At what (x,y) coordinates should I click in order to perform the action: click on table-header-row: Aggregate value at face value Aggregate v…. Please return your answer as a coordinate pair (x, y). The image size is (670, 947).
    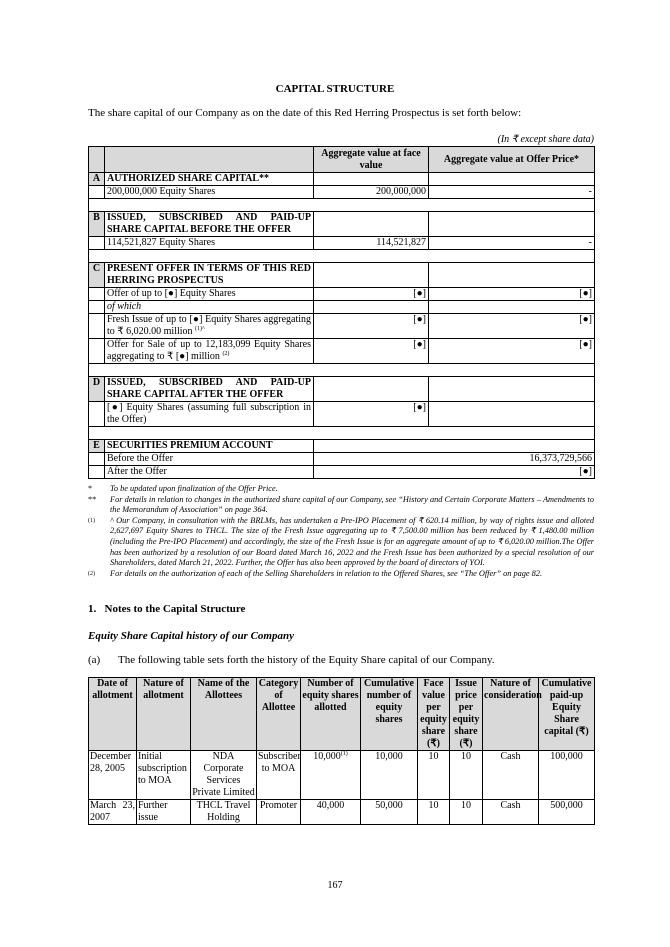
    Looking at the image, I should click on (341, 159).